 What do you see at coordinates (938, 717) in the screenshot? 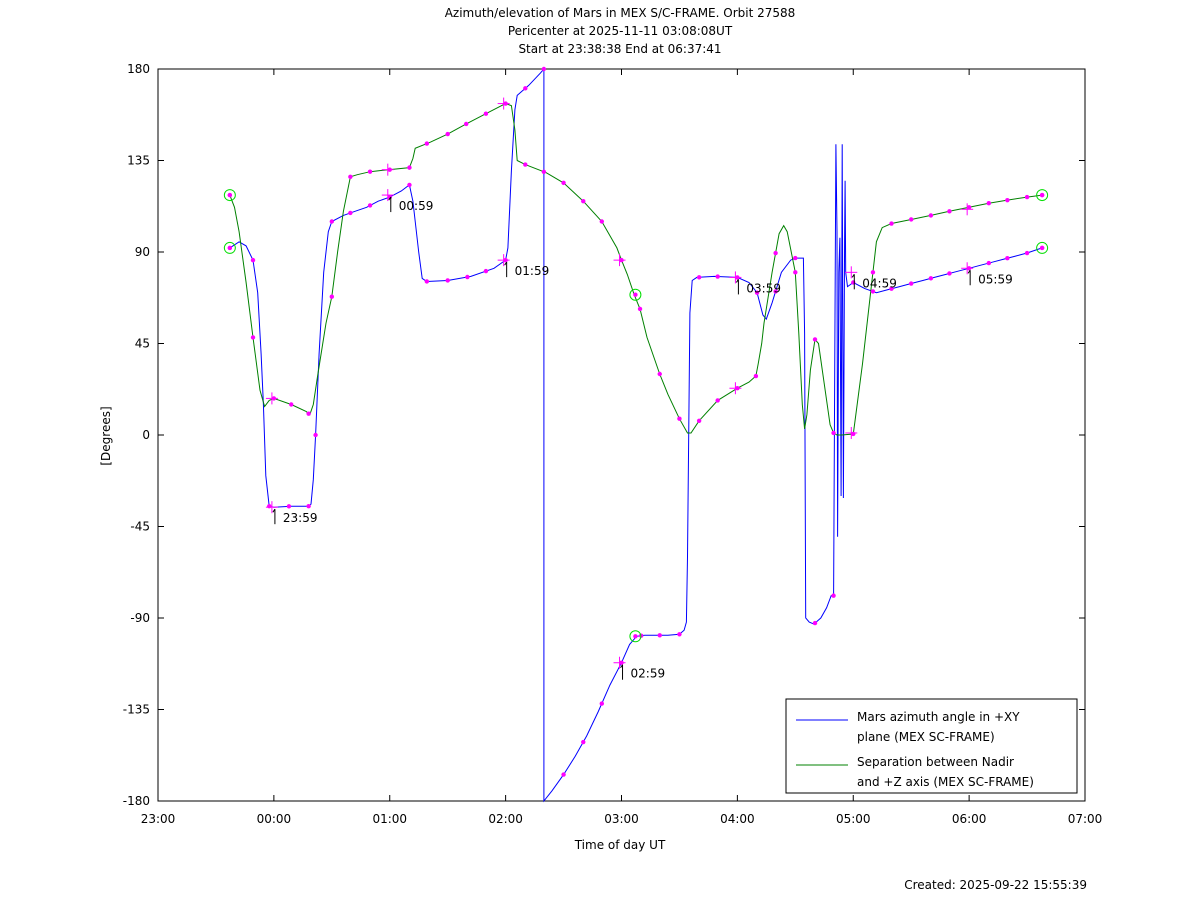
I see `legend-label-0-0: Mars azimuth angle in +XY` at bounding box center [938, 717].